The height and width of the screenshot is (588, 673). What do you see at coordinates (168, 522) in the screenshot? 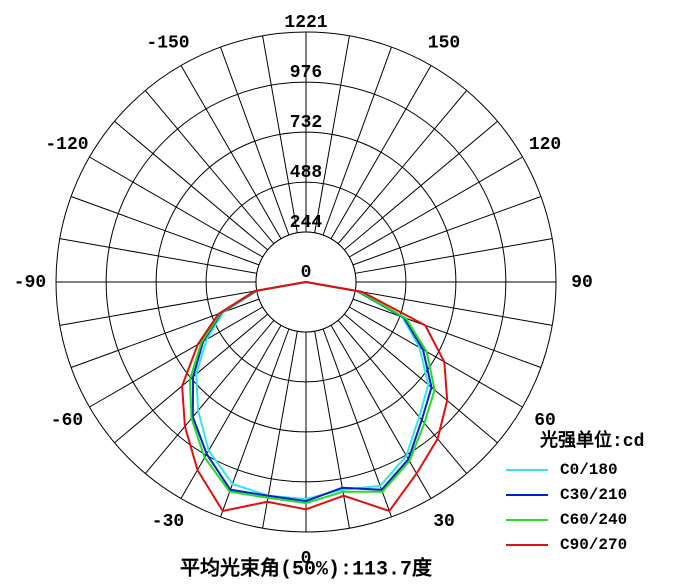
I see `angle-tick-label: -30` at bounding box center [168, 522].